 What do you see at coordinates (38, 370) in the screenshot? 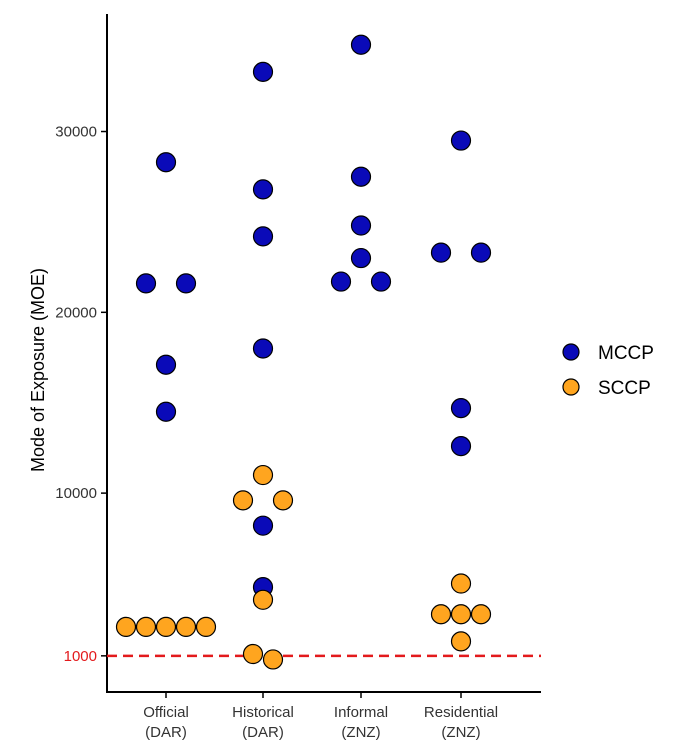
I see `y-axis-title: Mode of Exposure (MOE)` at bounding box center [38, 370].